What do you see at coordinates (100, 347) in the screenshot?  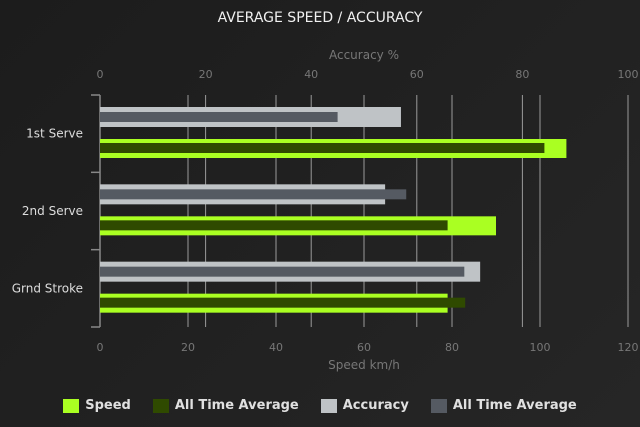 I see `bottom-tick-label: 0` at bounding box center [100, 347].